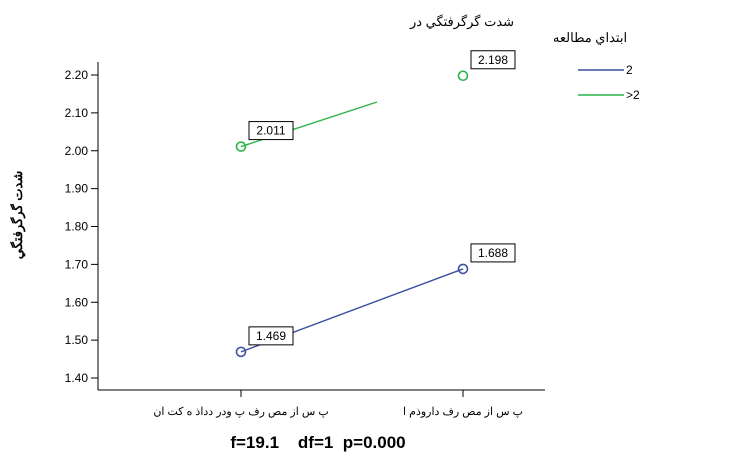  I want to click on stats-annotation: f=19.1 df=1 p=0.000, so click(317, 442).